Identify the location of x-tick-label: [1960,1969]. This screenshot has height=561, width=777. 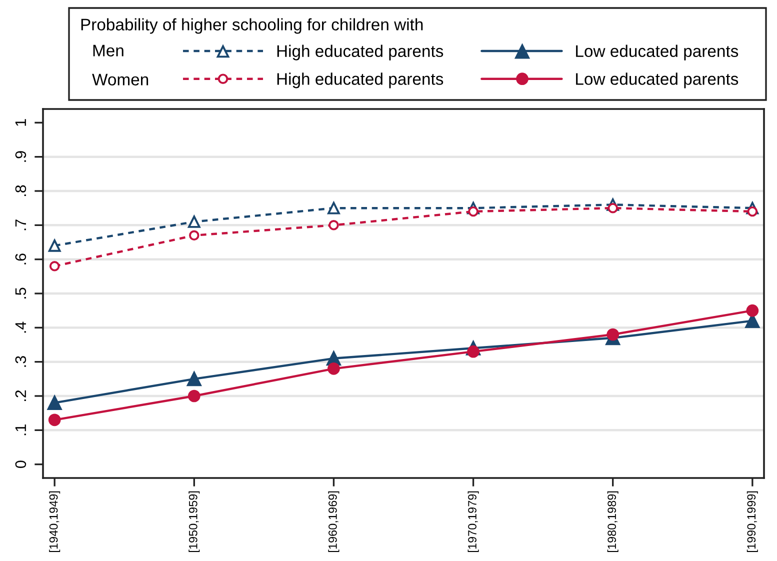
(334, 521).